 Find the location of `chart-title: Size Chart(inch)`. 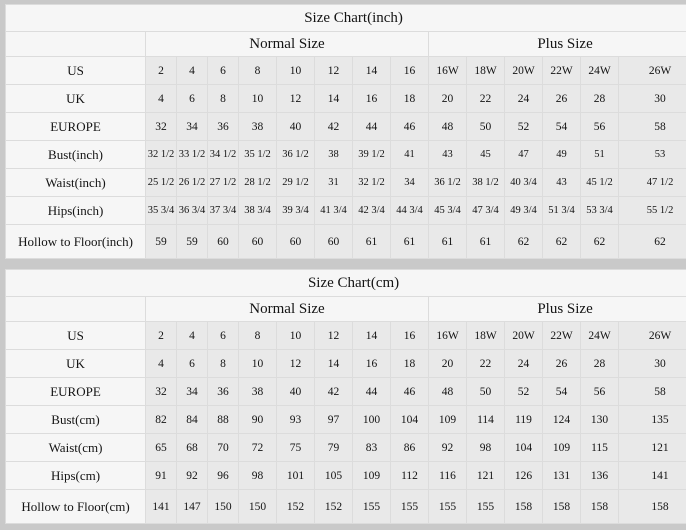

chart-title: Size Chart(inch) is located at coordinates (345, 18).